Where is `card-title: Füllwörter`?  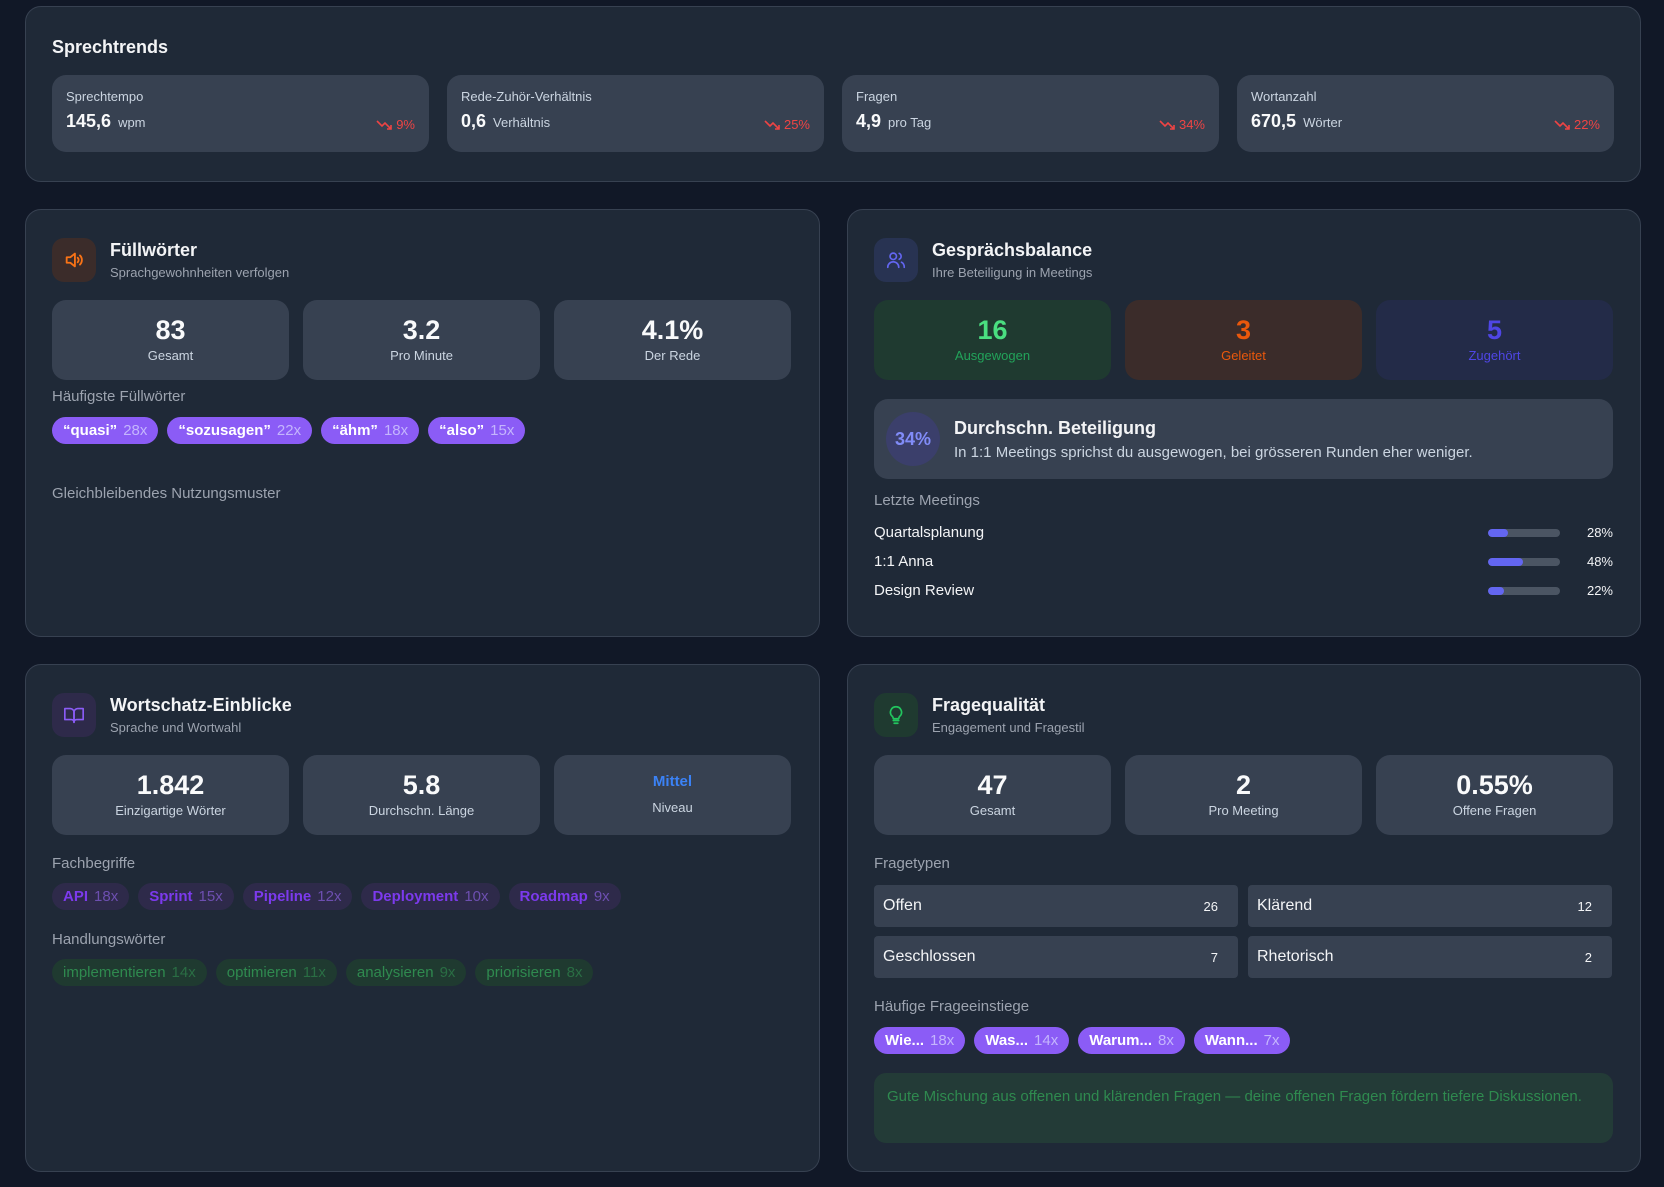
card-title: Füllwörter is located at coordinates (154, 250).